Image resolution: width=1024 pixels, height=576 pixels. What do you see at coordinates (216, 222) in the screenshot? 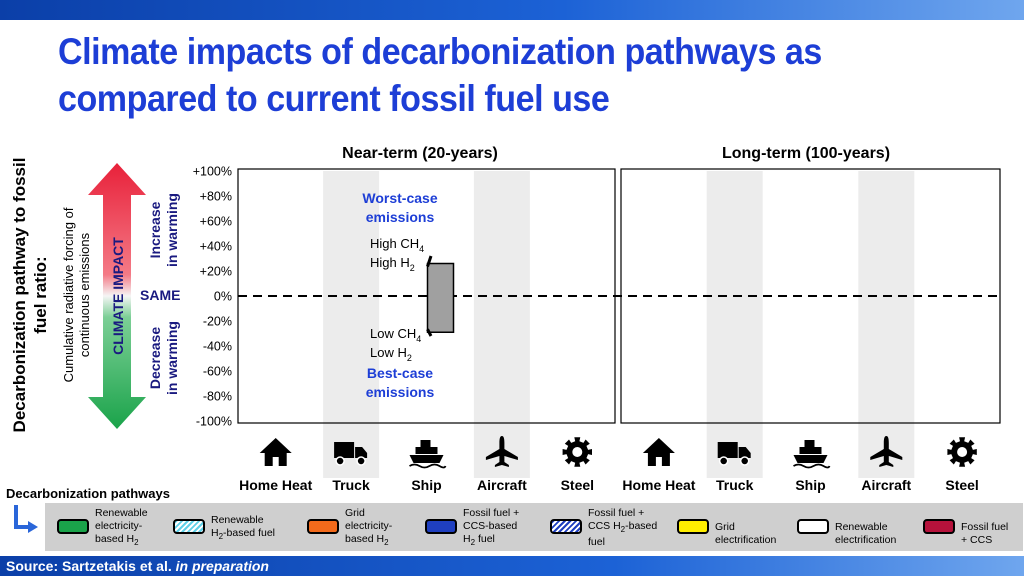
I see `y-tick-label: +60%` at bounding box center [216, 222].